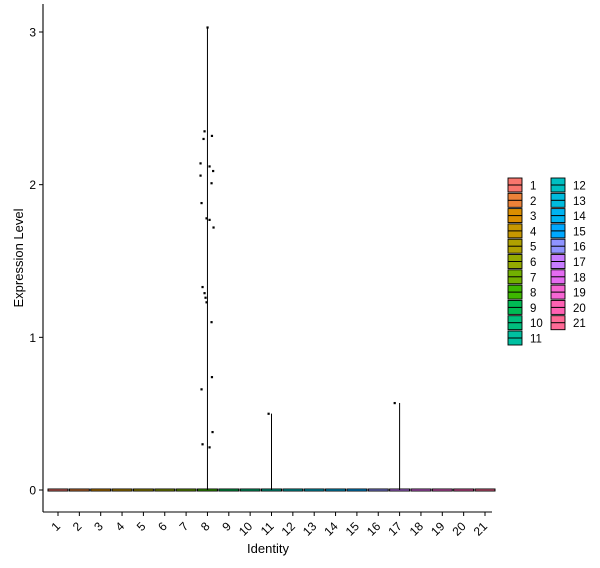 The width and height of the screenshot is (600, 568). What do you see at coordinates (568, 200) in the screenshot?
I see `legend-item-13: 13` at bounding box center [568, 200].